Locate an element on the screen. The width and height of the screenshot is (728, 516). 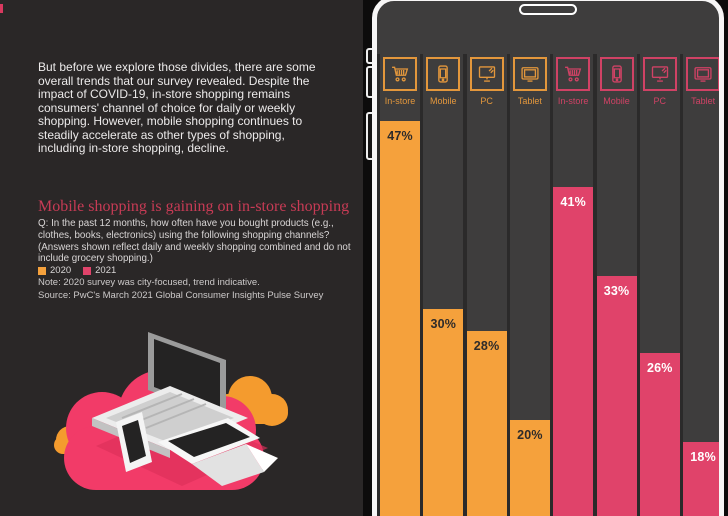
category-label-2021-in-store: In-store is located at coordinates (573, 101).